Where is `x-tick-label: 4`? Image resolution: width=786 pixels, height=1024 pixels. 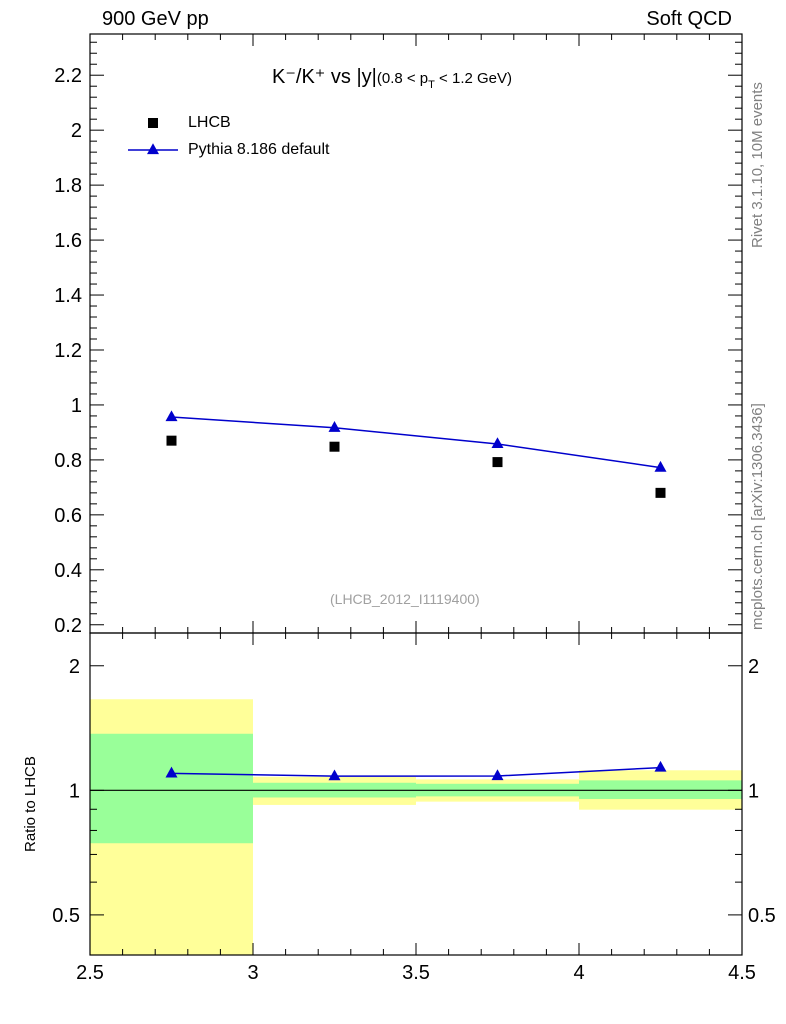 x-tick-label: 4 is located at coordinates (578, 973).